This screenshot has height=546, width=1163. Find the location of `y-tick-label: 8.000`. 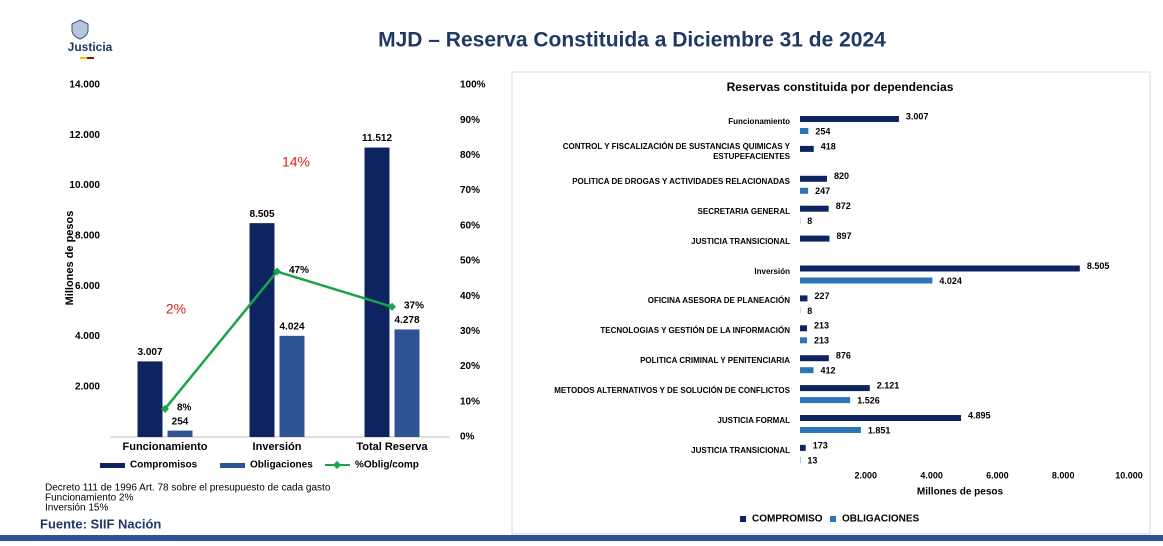

y-tick-label: 8.000 is located at coordinates (87, 235).